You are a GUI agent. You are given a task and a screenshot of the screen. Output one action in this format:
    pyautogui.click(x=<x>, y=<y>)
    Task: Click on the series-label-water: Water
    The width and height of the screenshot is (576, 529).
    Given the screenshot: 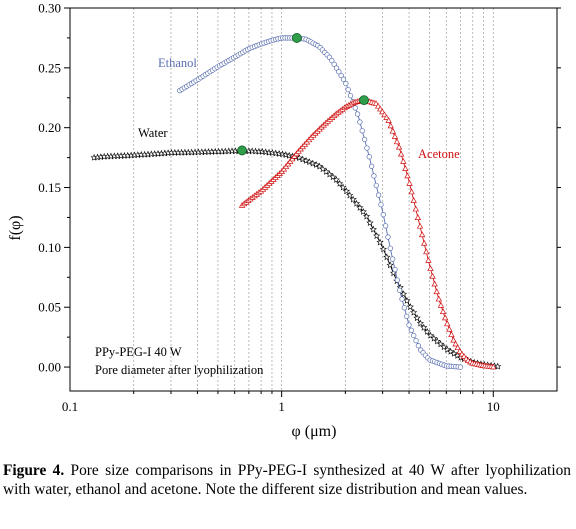 What is the action you would take?
    pyautogui.click(x=153, y=133)
    